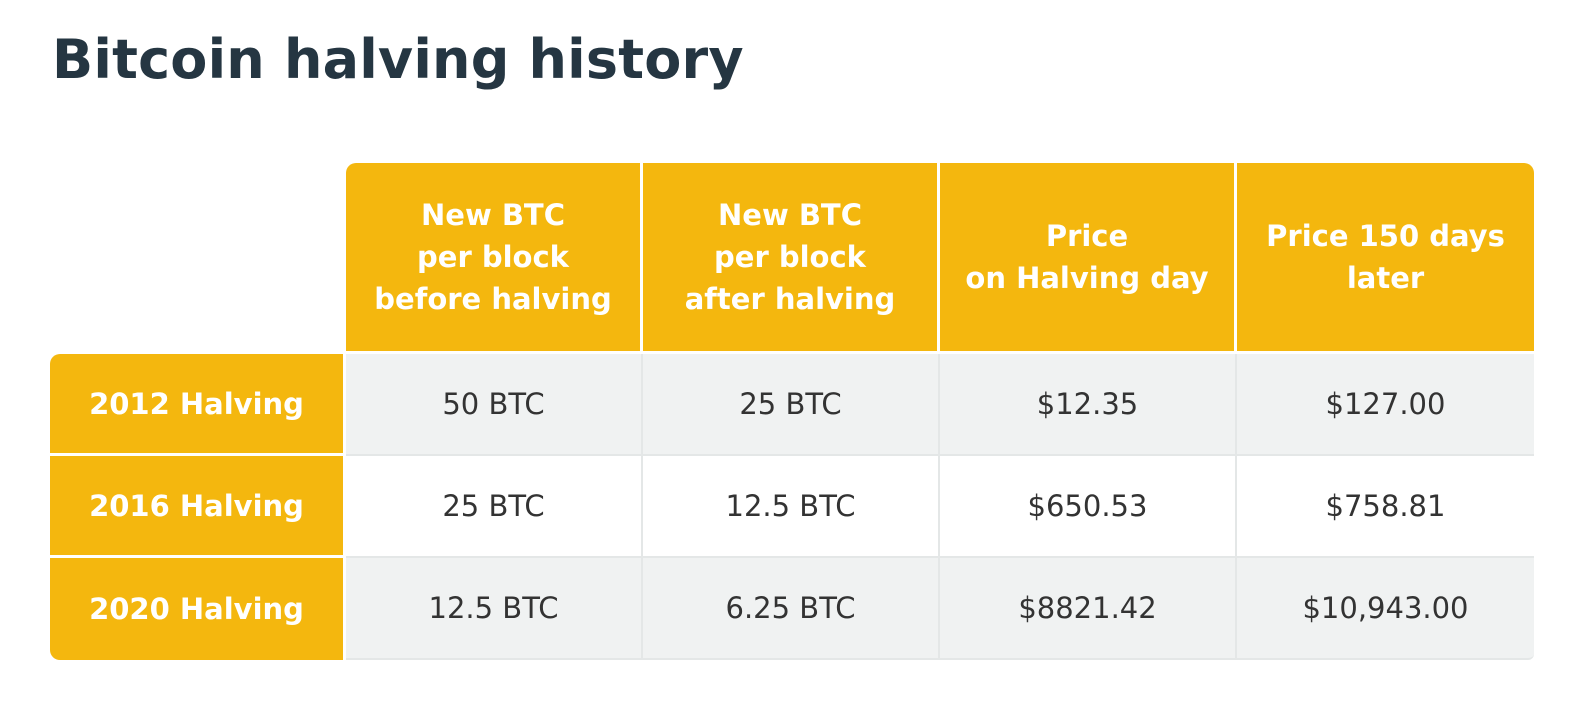 The width and height of the screenshot is (1576, 701). I want to click on table-cell: $10,943.00, so click(1385, 609).